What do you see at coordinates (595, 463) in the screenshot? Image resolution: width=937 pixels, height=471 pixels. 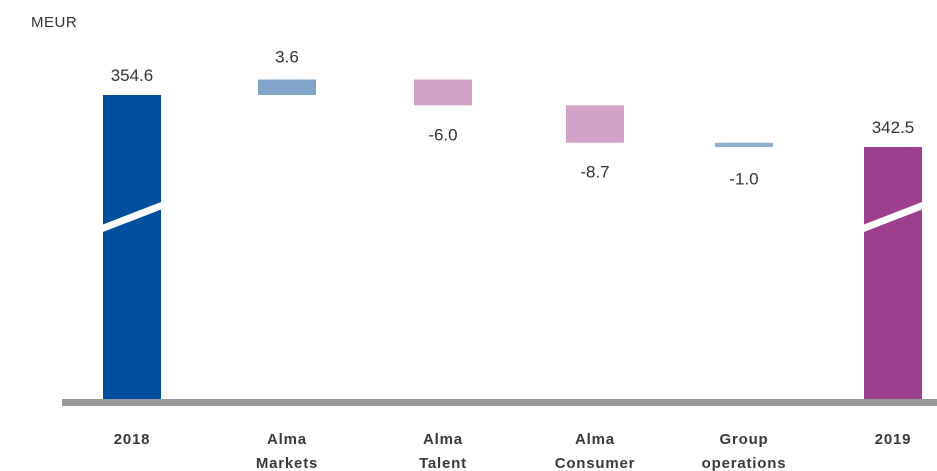 I see `category-label: Consumer` at bounding box center [595, 463].